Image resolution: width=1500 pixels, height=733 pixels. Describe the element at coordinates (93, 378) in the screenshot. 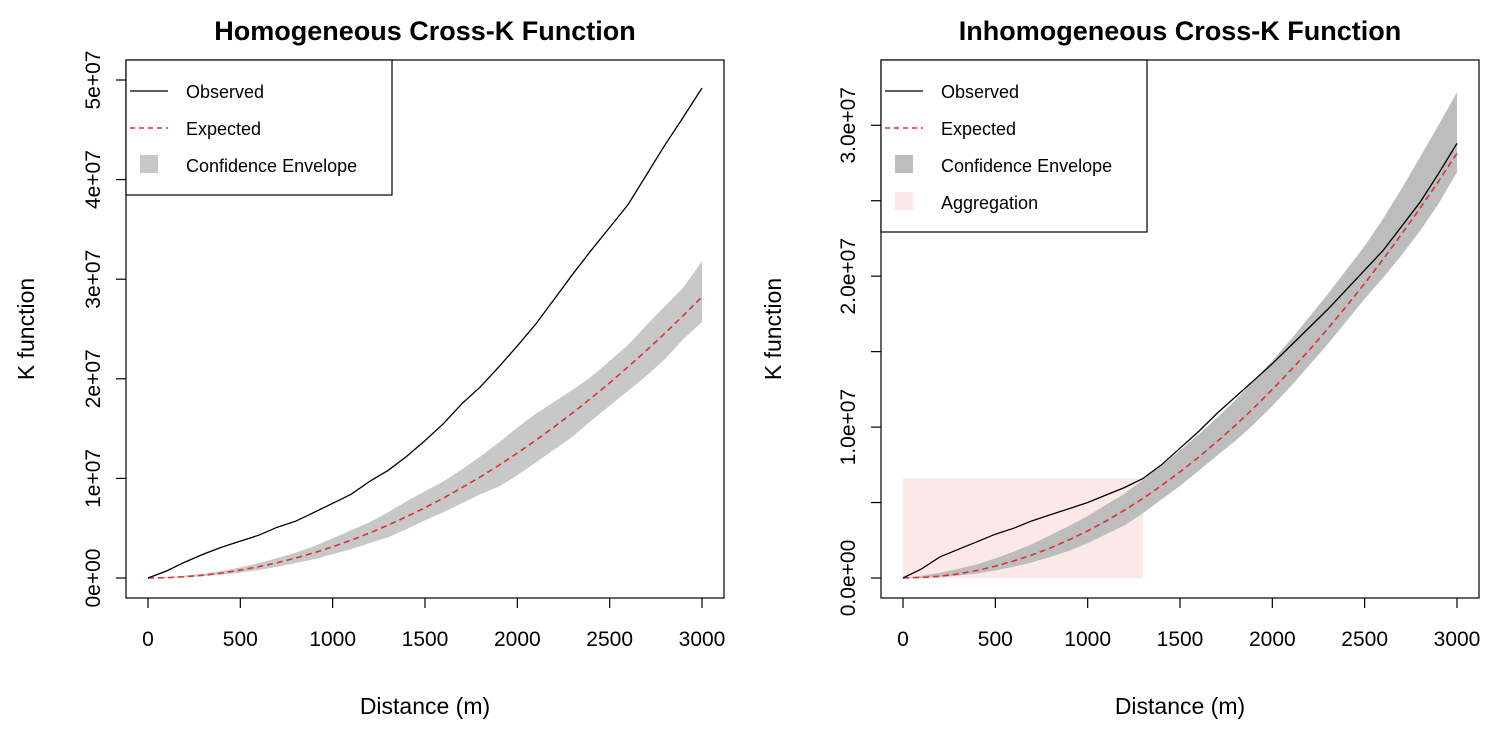

I see `y-tick-label: 2e+07` at that location.